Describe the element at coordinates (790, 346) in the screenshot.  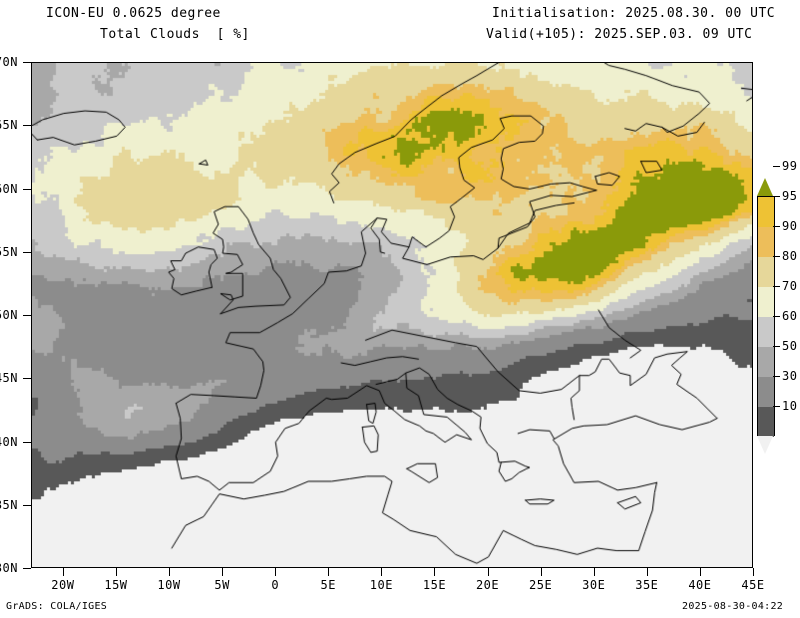
I see `colorbar-tick-label: 50` at that location.